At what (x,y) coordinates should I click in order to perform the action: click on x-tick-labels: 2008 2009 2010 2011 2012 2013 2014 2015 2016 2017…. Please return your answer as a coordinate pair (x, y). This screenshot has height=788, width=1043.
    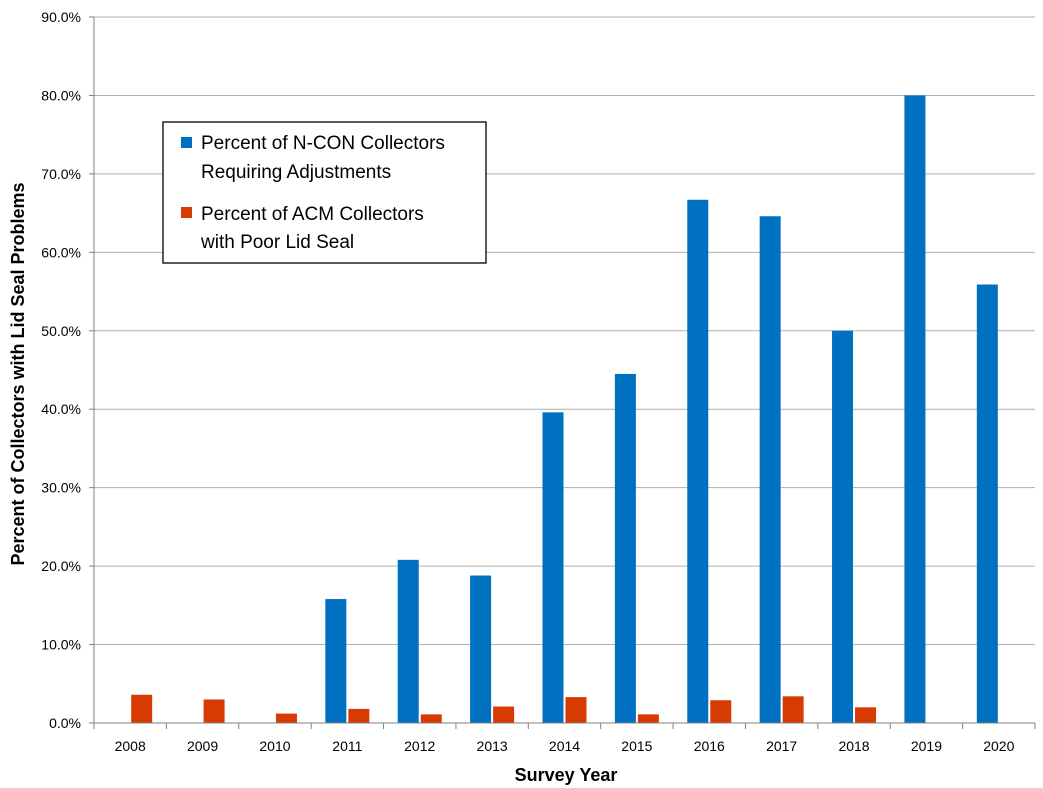
    Looking at the image, I should click on (565, 746).